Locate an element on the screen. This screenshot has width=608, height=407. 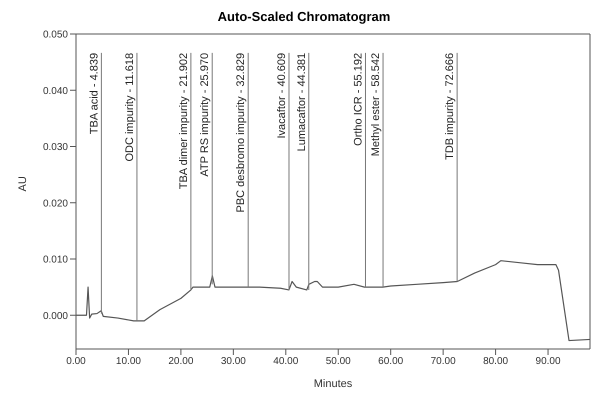
x-tick-label: 10.00 is located at coordinates (129, 362).